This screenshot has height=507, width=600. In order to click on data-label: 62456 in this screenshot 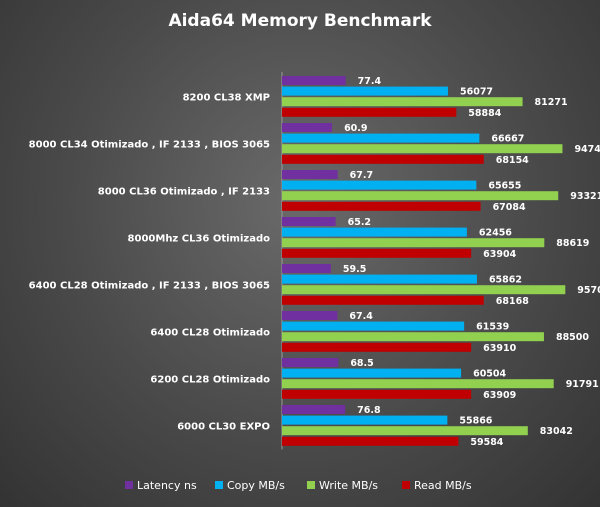, I will do `click(495, 233)`.